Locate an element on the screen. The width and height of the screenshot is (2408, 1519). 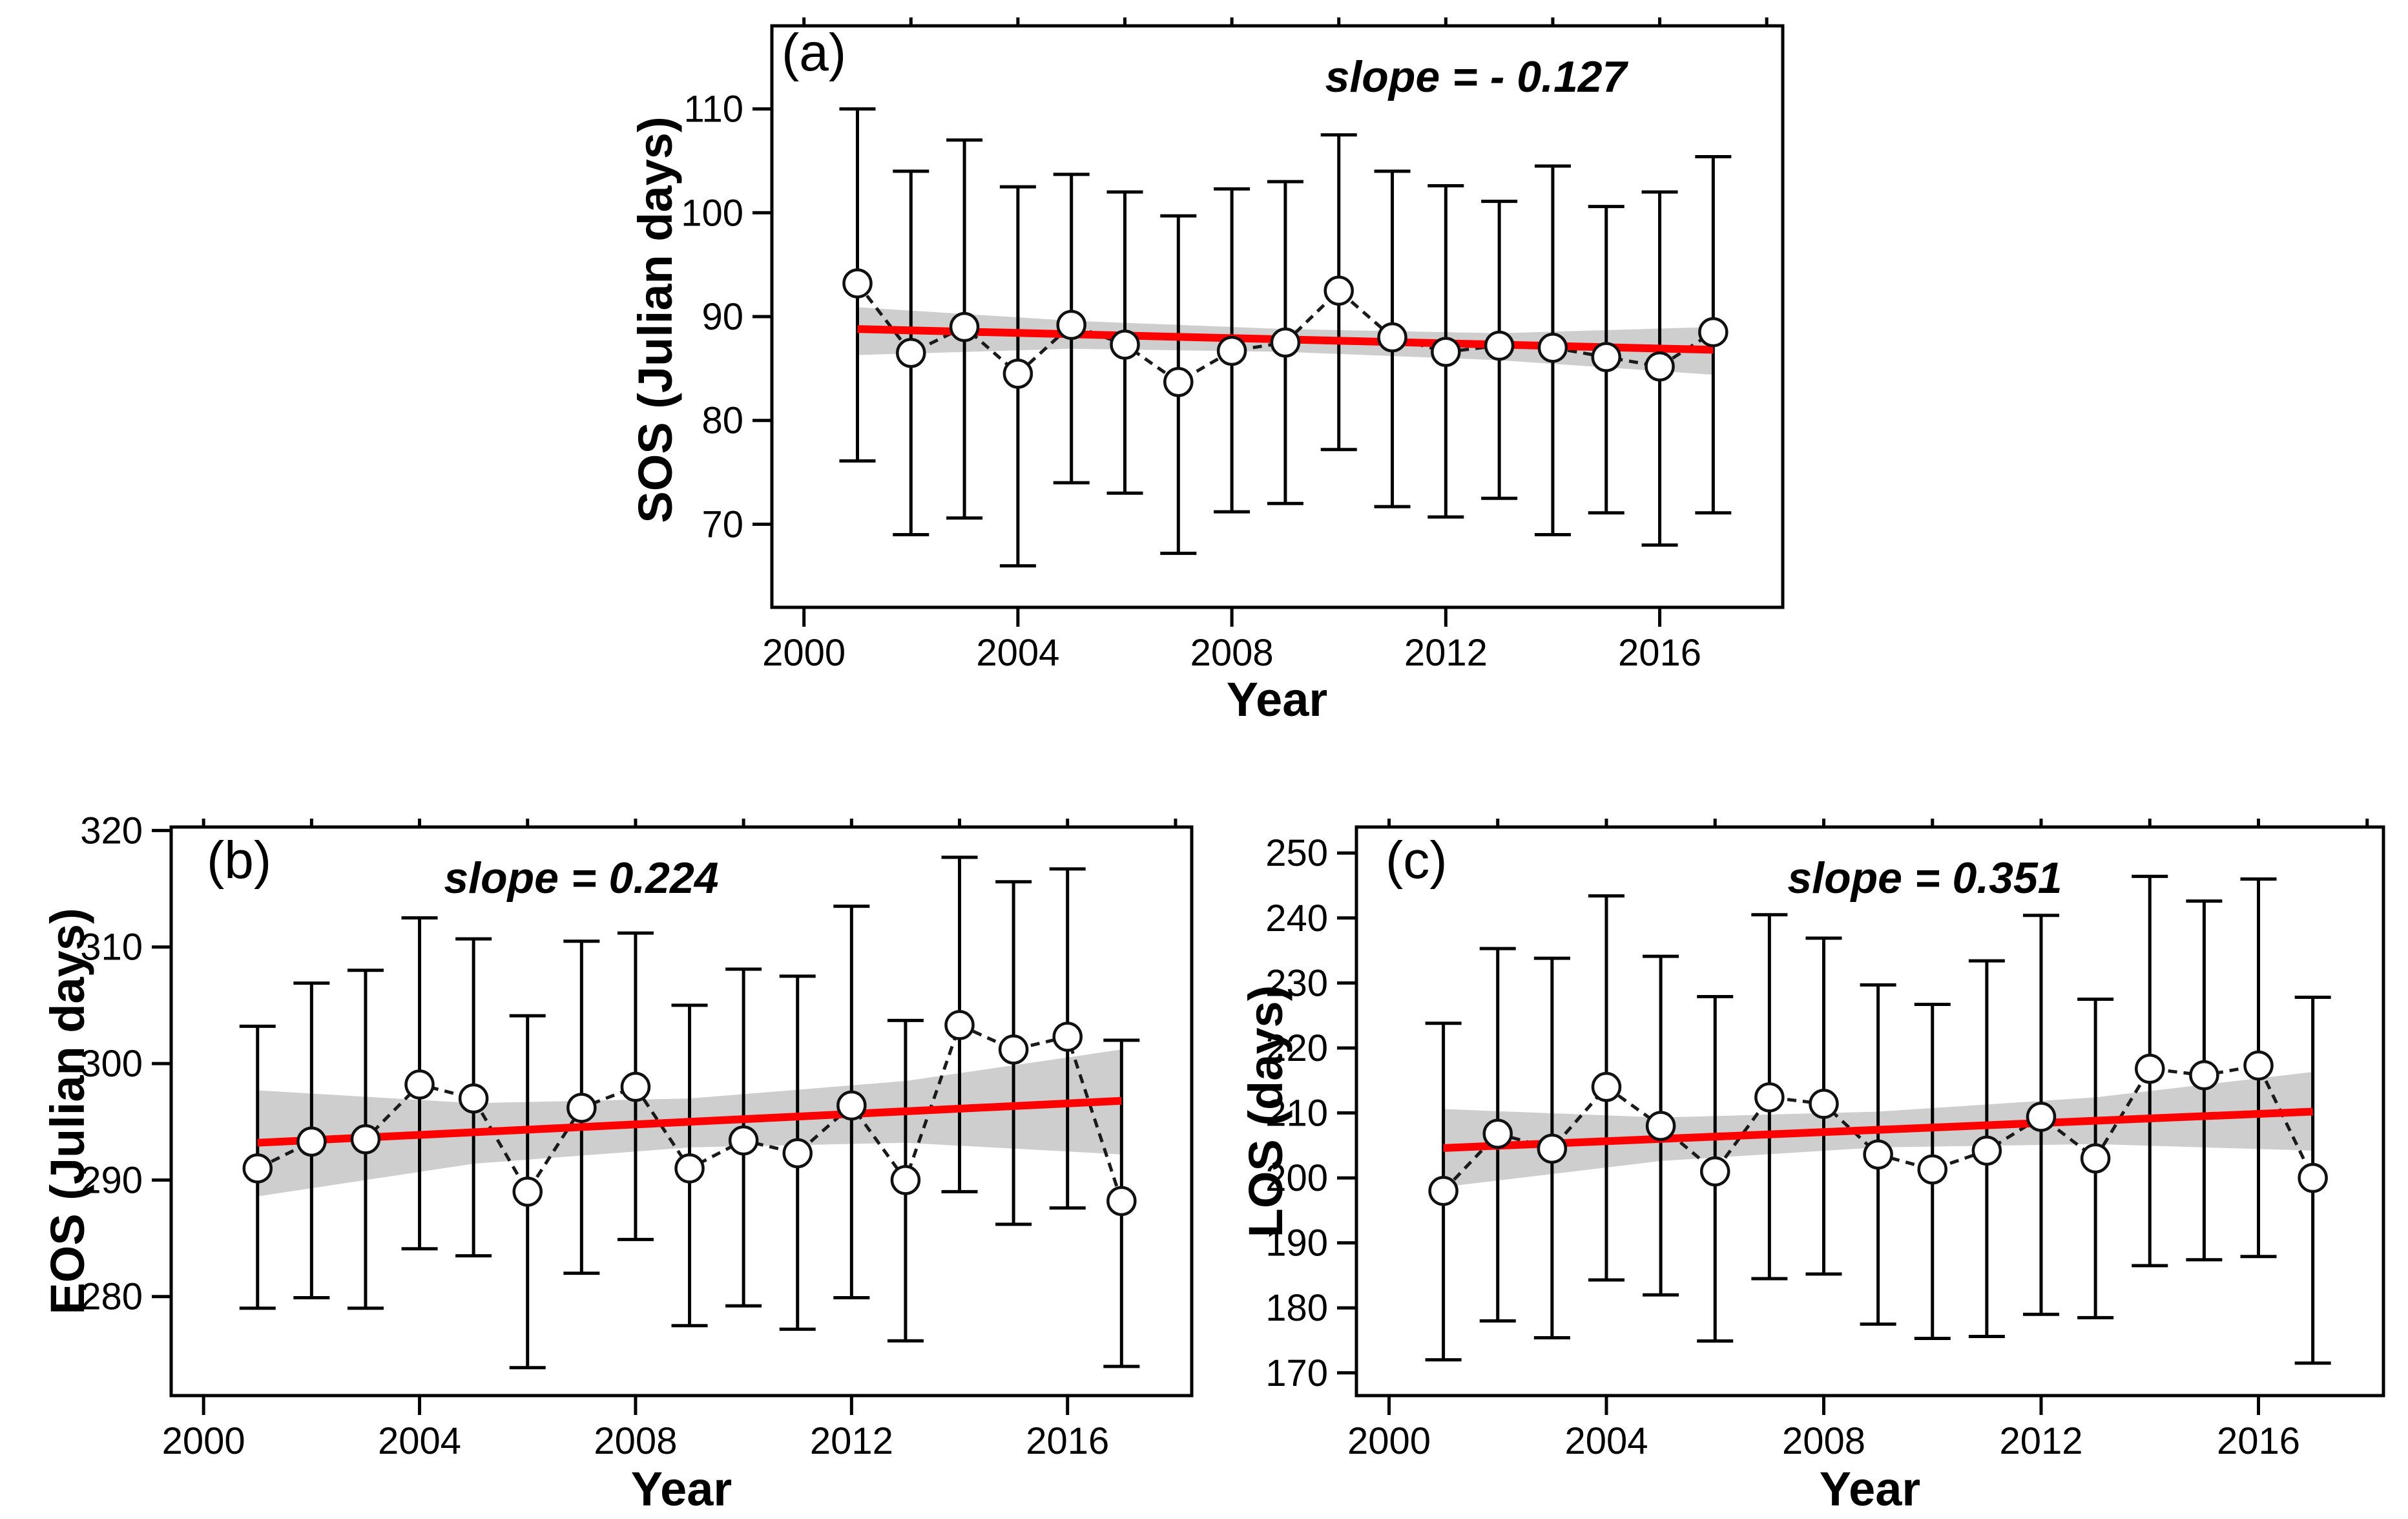
y-tick-label: 180 is located at coordinates (1296, 1308).